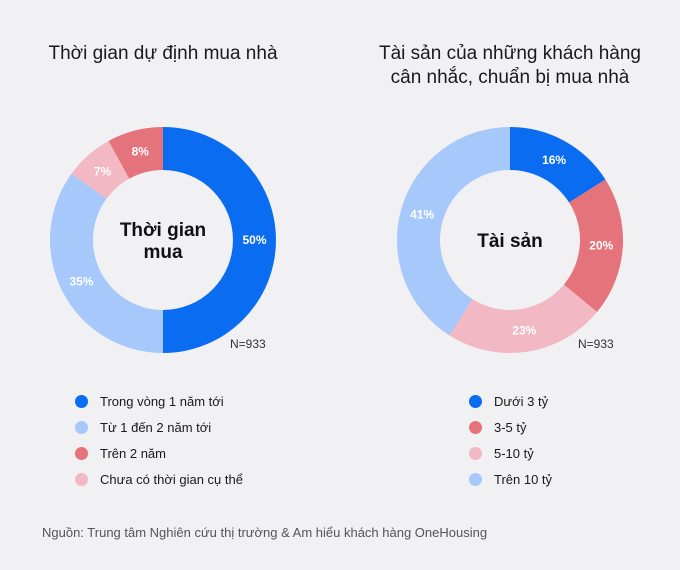 The height and width of the screenshot is (570, 680). What do you see at coordinates (254, 240) in the screenshot?
I see `slice-value-label: 50%` at bounding box center [254, 240].